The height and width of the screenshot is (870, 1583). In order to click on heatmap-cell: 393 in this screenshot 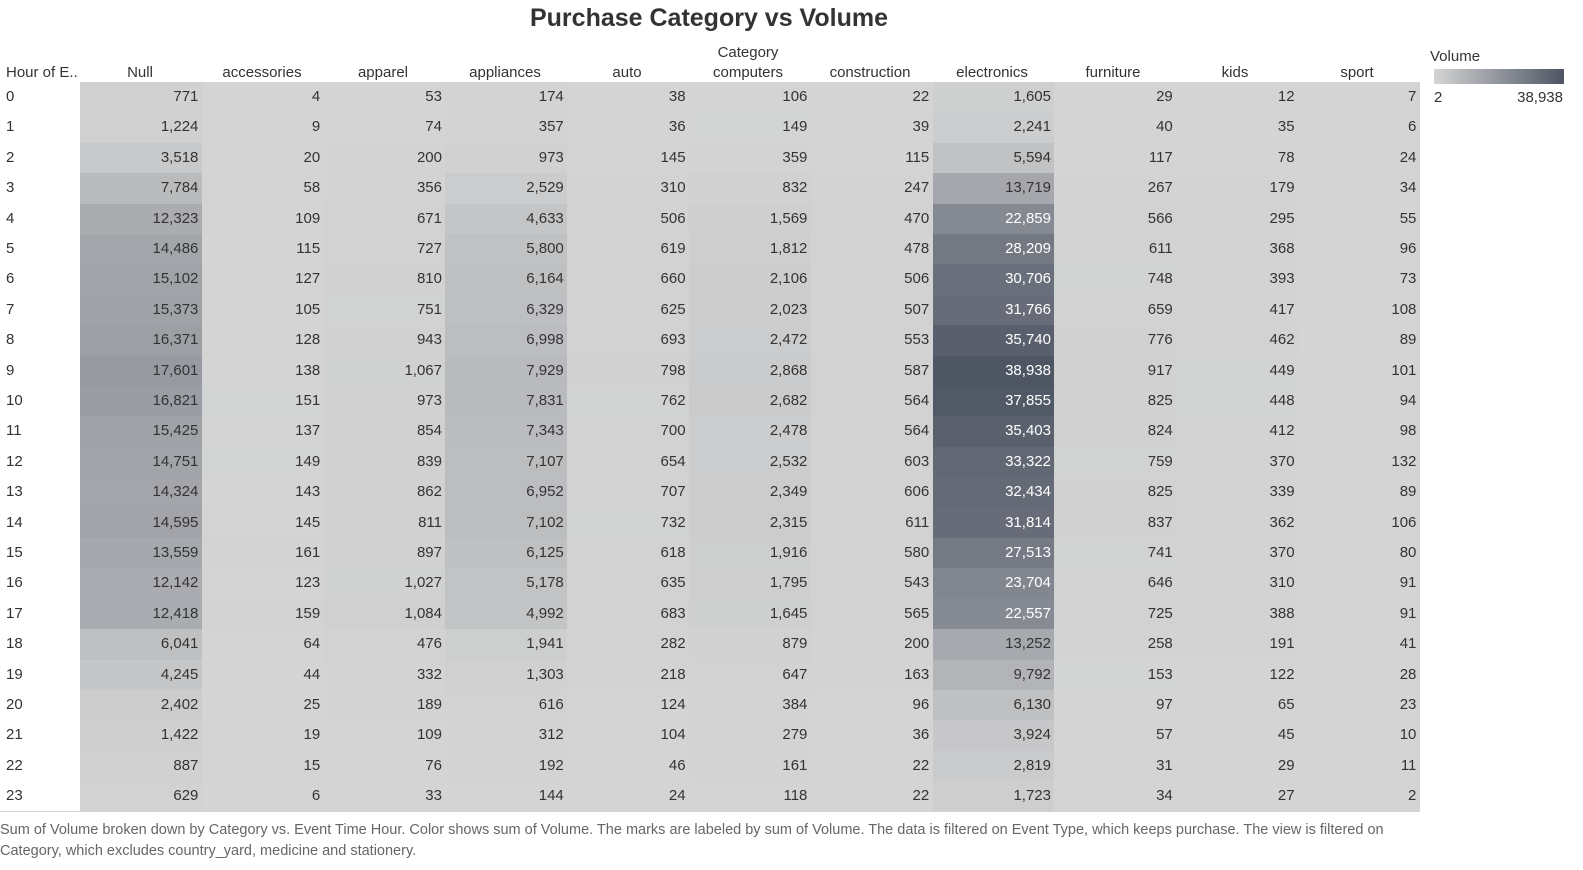, I will do `click(1237, 280)`.